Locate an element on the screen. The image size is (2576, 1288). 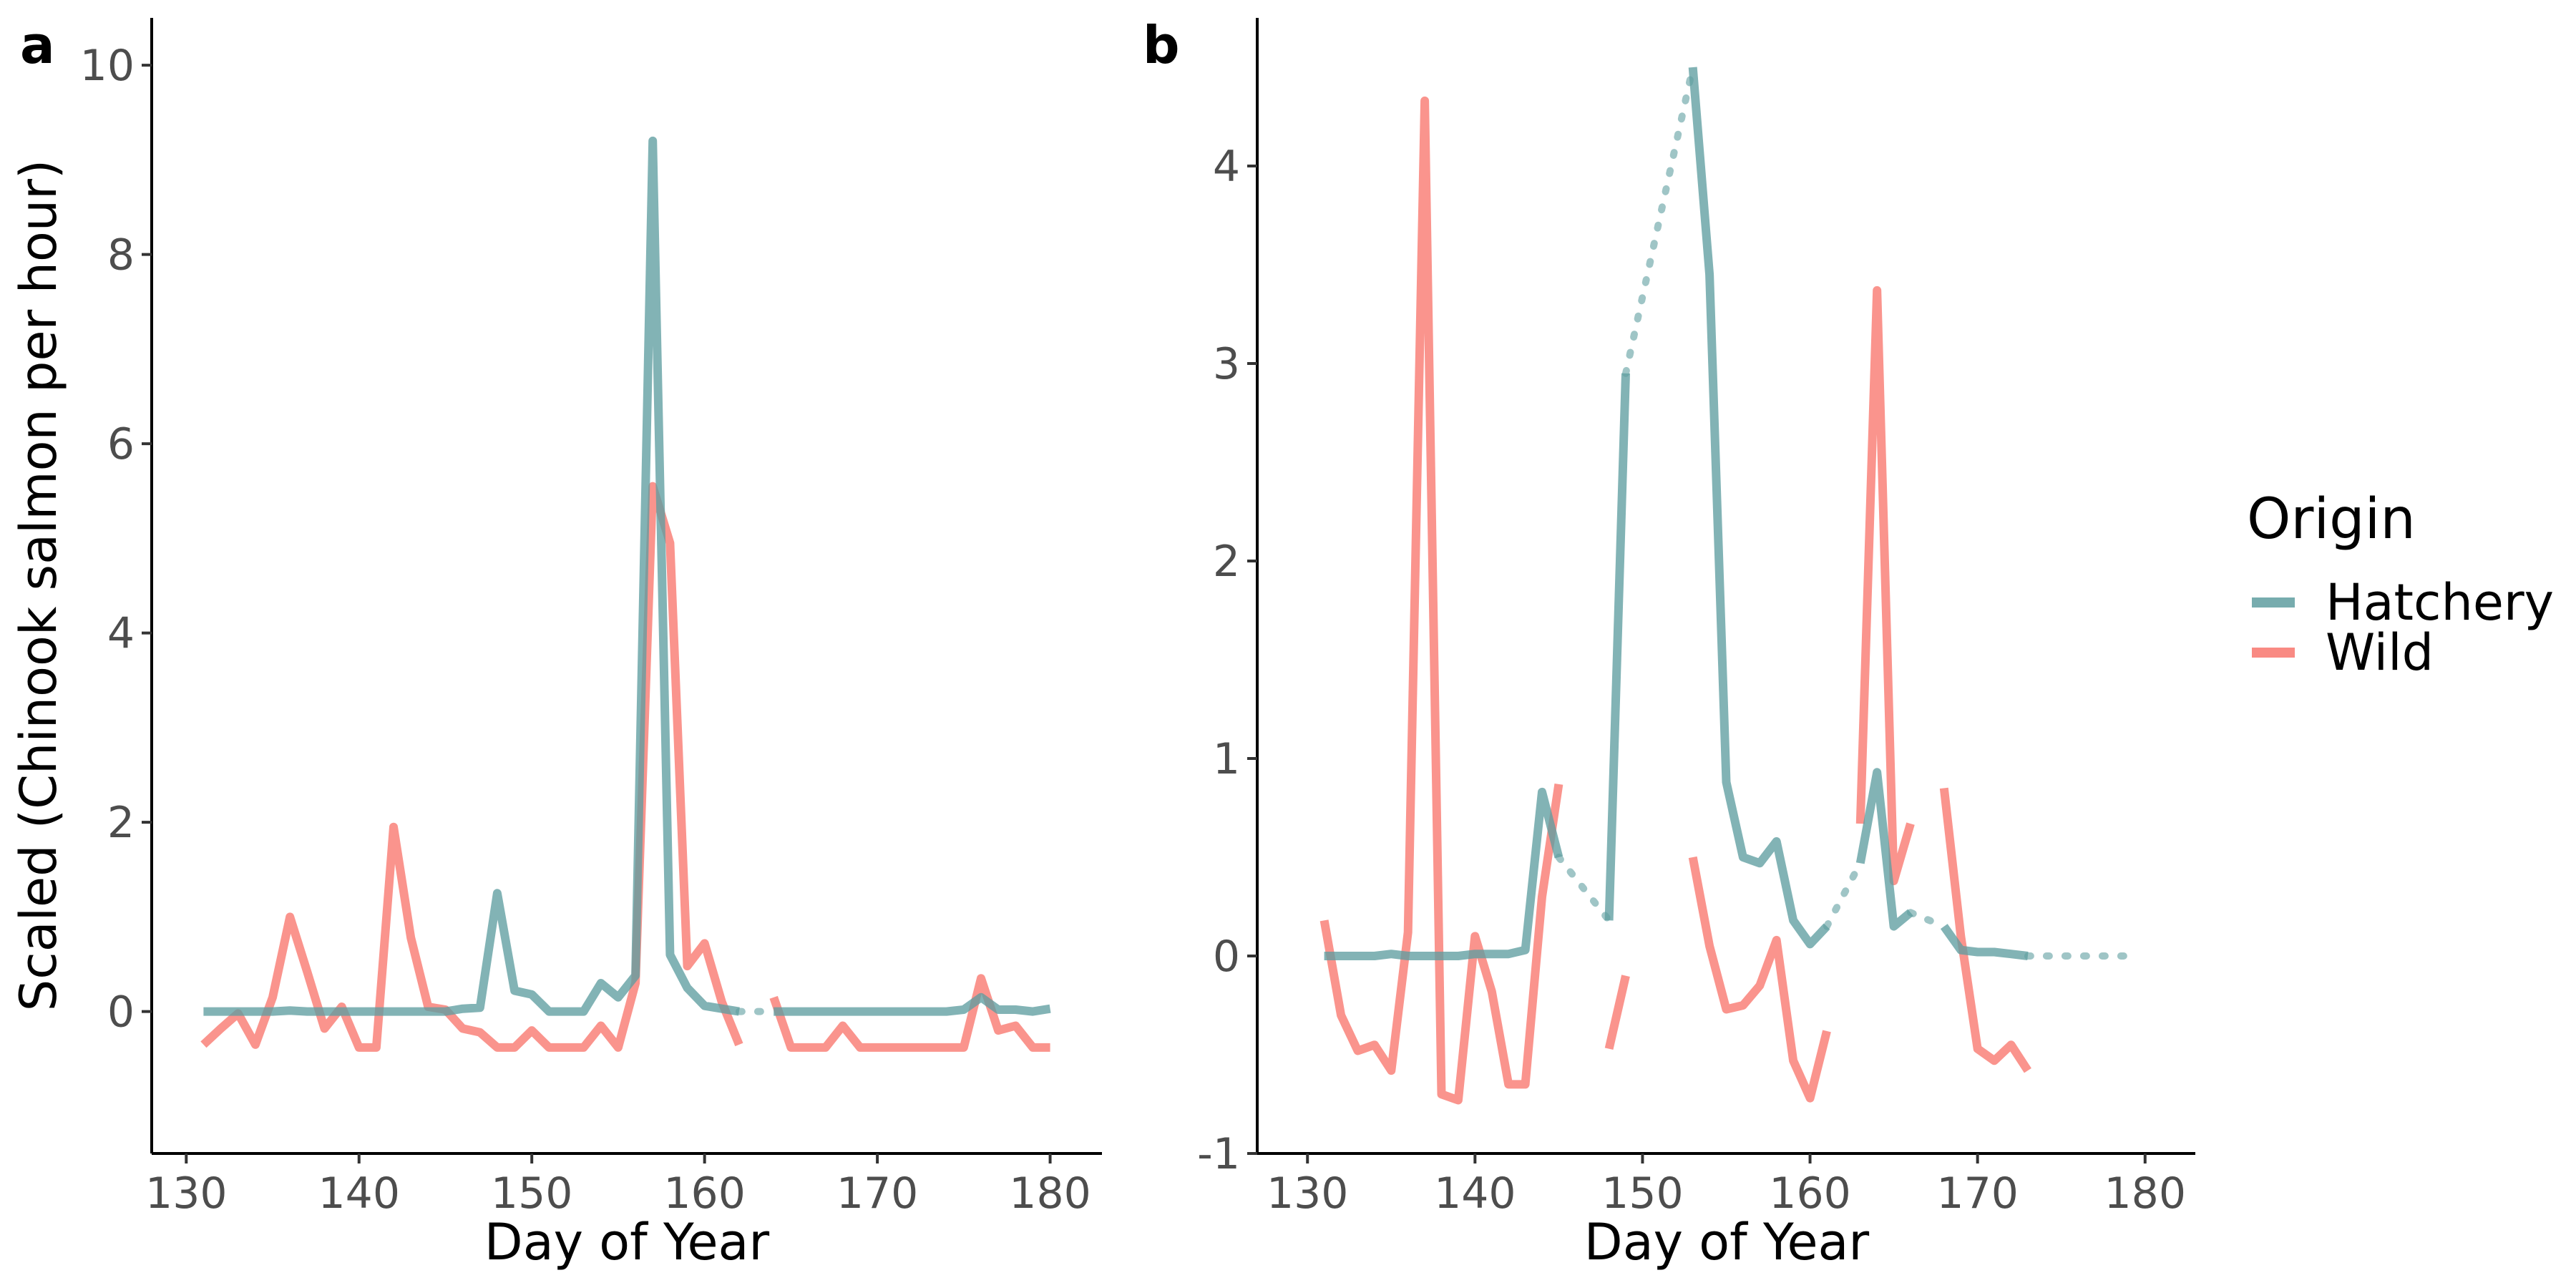
panel-b-y-tick-label-1: 1 is located at coordinates (1226, 759).